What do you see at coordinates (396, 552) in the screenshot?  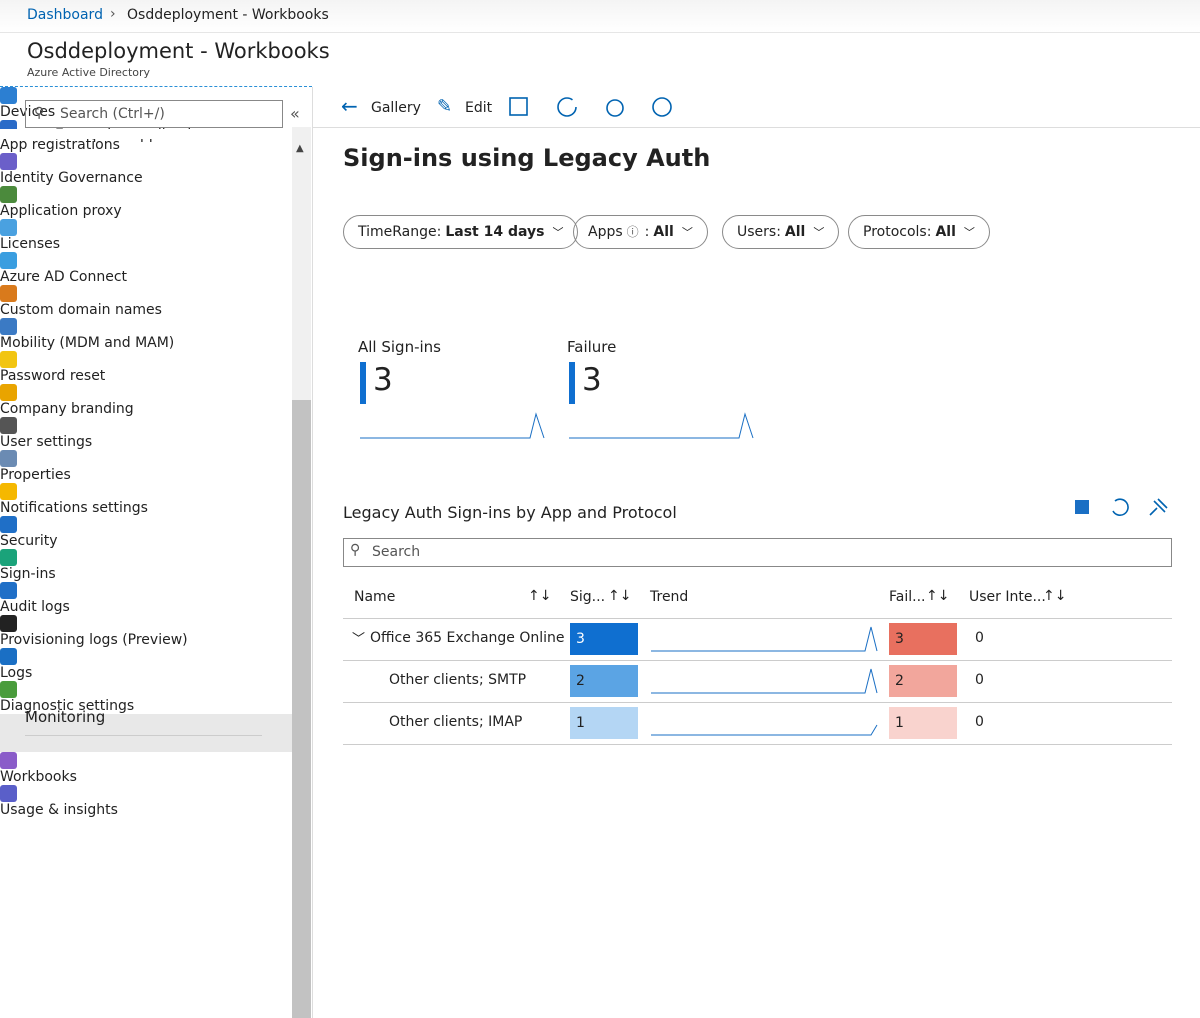 I see `search-placeholder: Search` at bounding box center [396, 552].